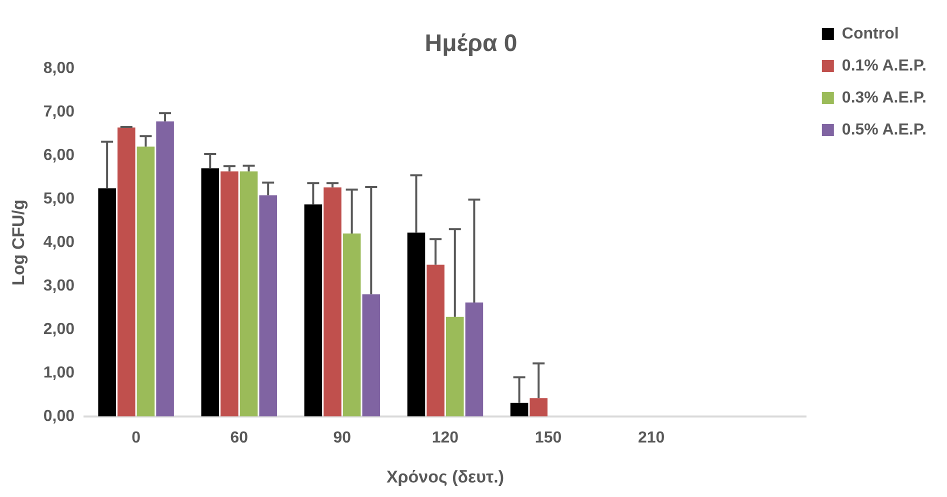 The image size is (947, 497). Describe the element at coordinates (342, 437) in the screenshot. I see `x-tick-label: 90` at that location.